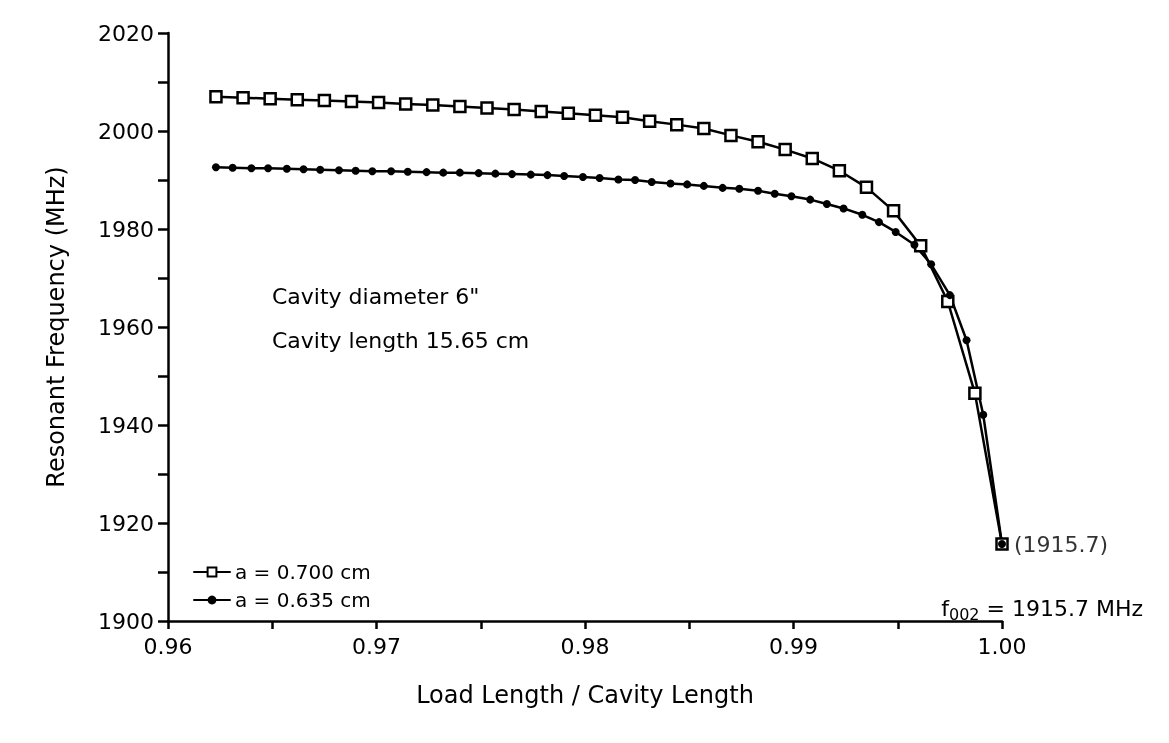 The height and width of the screenshot is (743, 1169). Describe the element at coordinates (1061, 544) in the screenshot. I see `annotation: (1915.7)` at that location.